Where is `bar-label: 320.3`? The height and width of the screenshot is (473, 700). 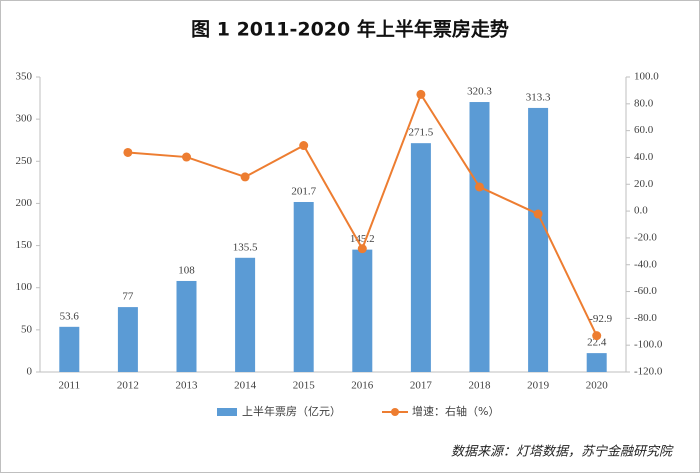 bar-label: 320.3 is located at coordinates (479, 92).